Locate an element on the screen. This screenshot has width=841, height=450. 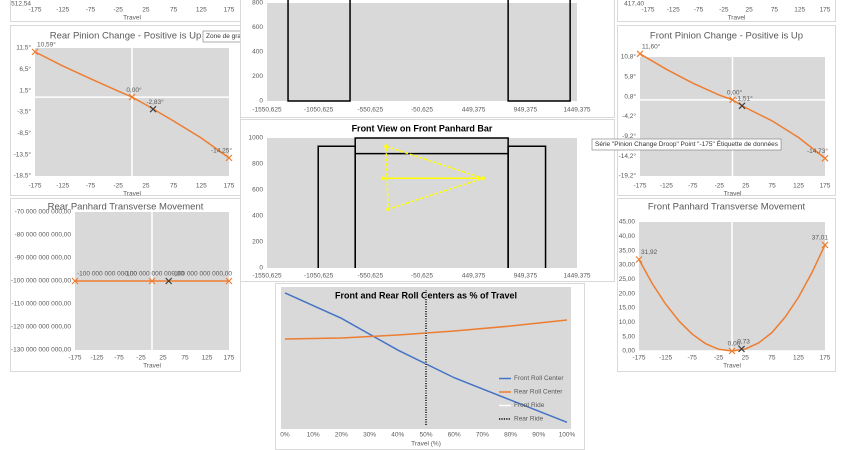
chart-panel: 417,40-175 -125 -75 -25 25 75 125 175 Travel is located at coordinates (726, 11).